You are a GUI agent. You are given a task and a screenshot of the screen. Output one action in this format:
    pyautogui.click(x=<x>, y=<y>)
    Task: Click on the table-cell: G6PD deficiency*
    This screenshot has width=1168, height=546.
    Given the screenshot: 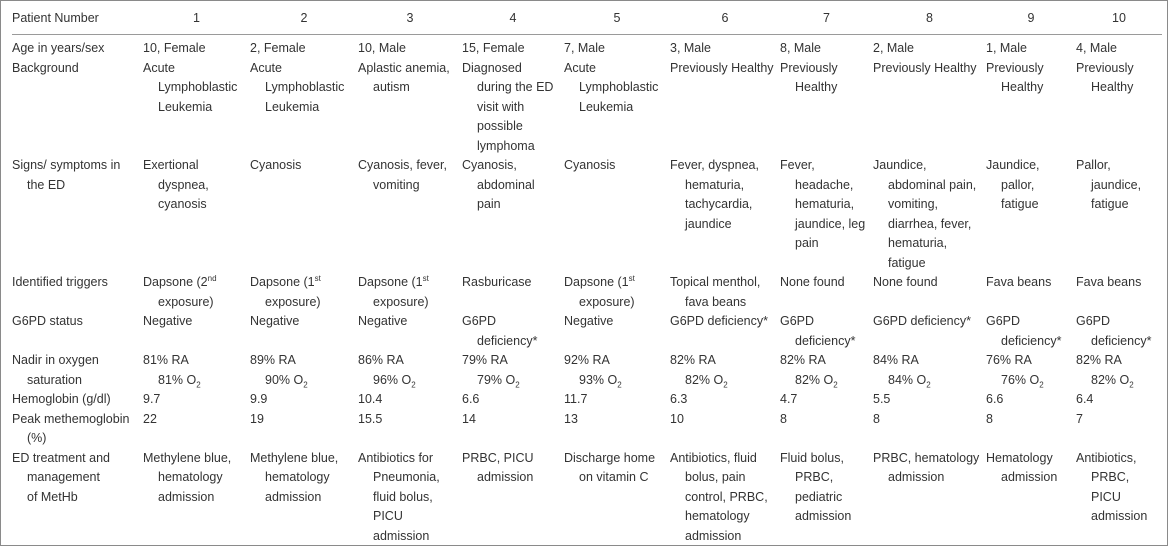 What is the action you would take?
    pyautogui.click(x=1031, y=331)
    